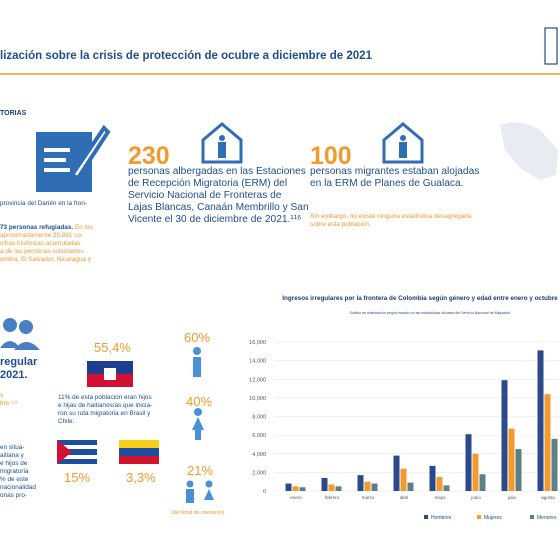 The width and height of the screenshot is (560, 560). I want to click on percent: 60%, so click(197, 337).